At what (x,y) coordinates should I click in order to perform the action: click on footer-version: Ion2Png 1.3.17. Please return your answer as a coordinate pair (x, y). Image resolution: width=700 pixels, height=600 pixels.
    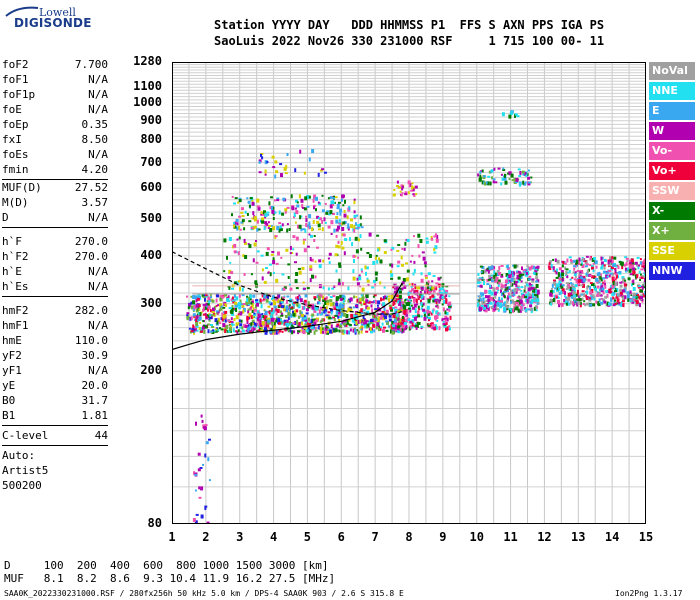
    Looking at the image, I should click on (649, 593).